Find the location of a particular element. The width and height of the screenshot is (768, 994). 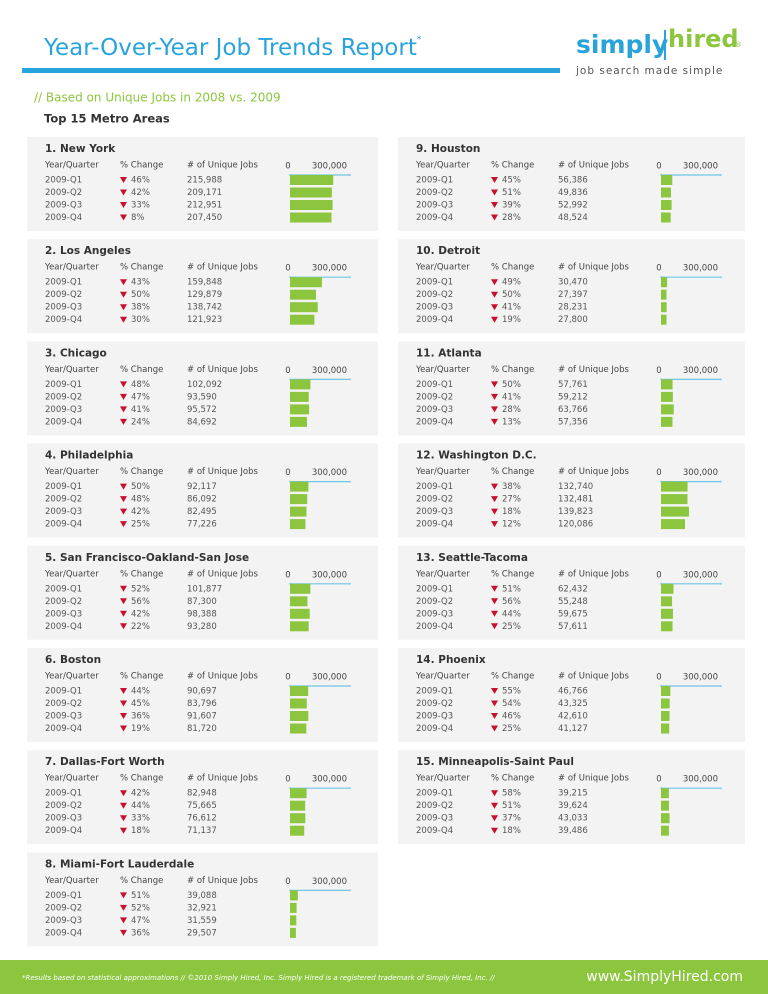

unique-jobs: 82,495 is located at coordinates (202, 512).